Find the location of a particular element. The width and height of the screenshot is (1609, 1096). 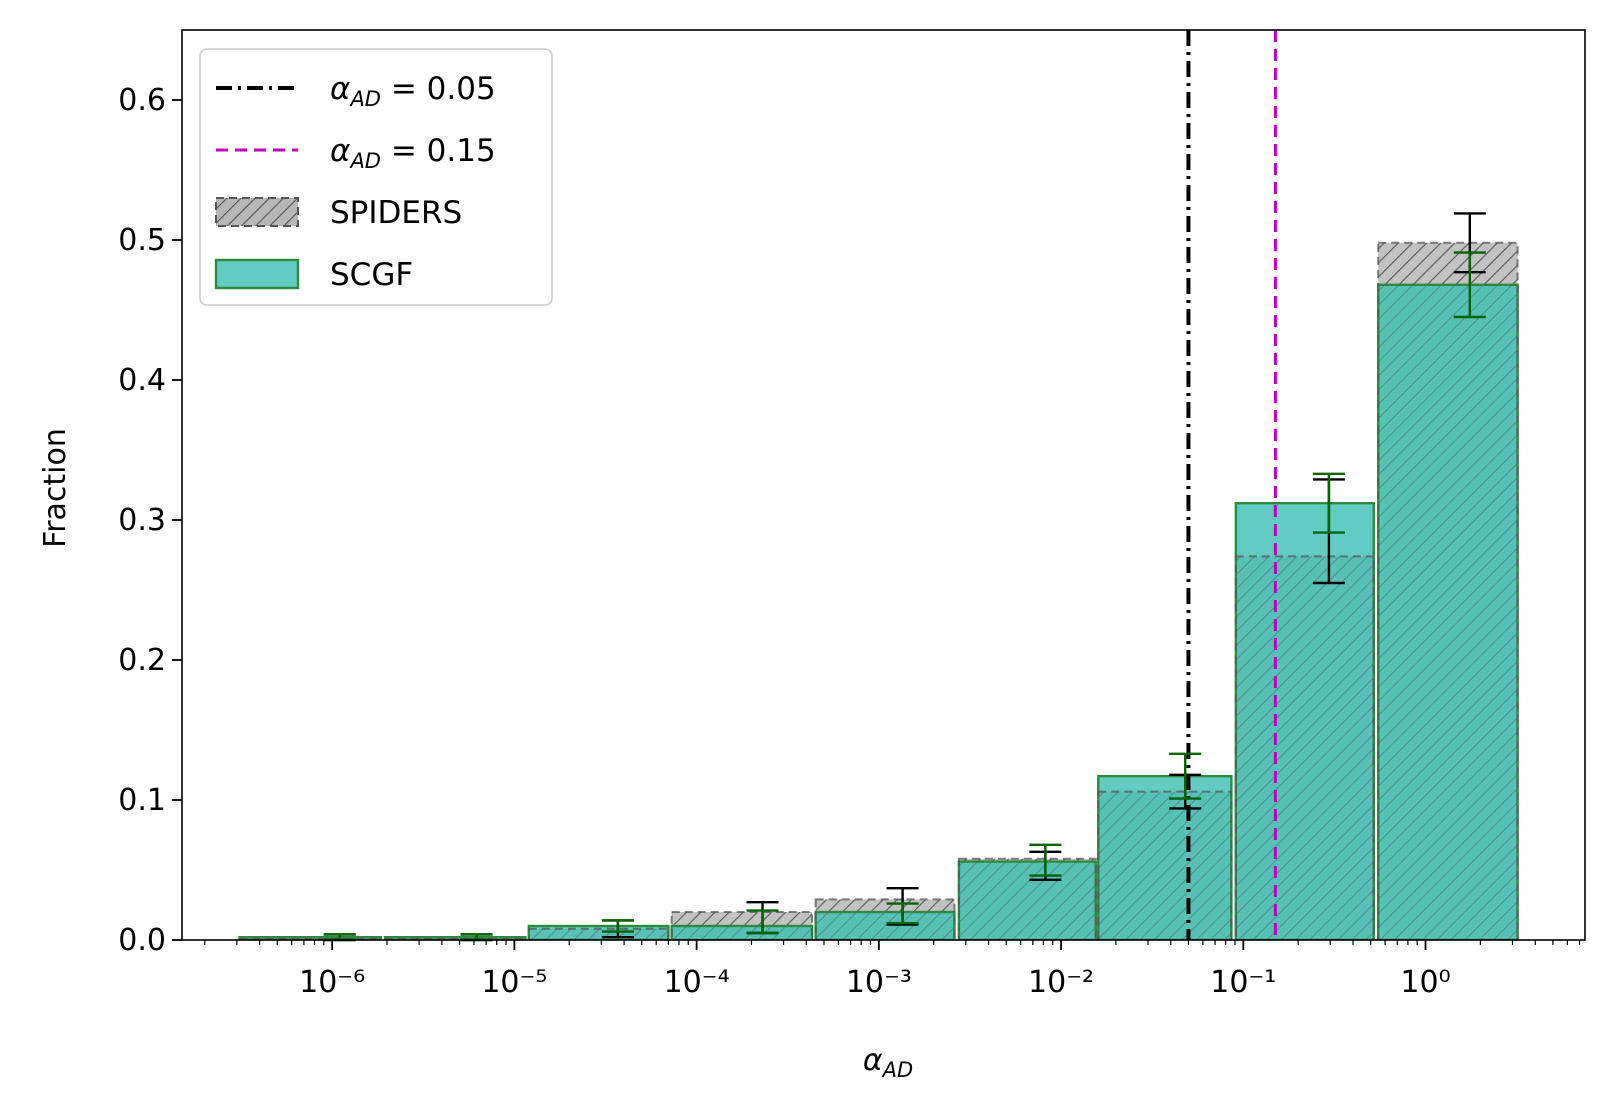

legend-label: αAD = 0.15 is located at coordinates (413, 153).